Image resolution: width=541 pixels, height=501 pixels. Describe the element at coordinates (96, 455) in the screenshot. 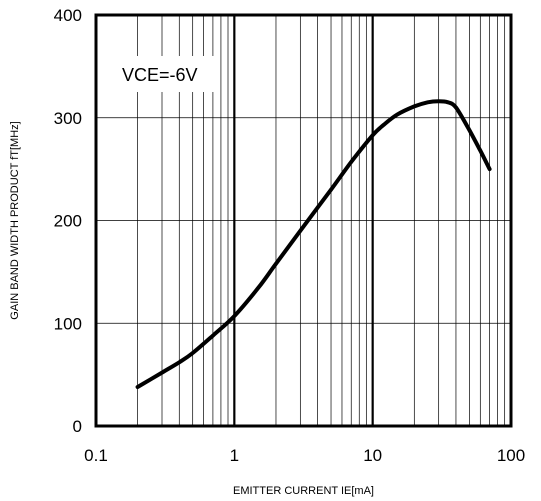

I see `x-tick-label: 0.1` at that location.